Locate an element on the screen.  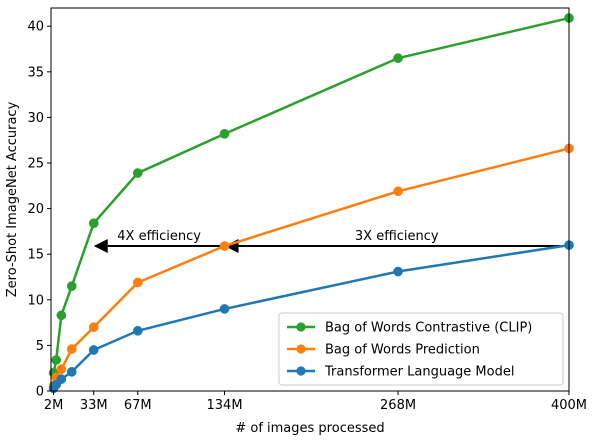
x-tick-label-1: 33M is located at coordinates (94, 405).